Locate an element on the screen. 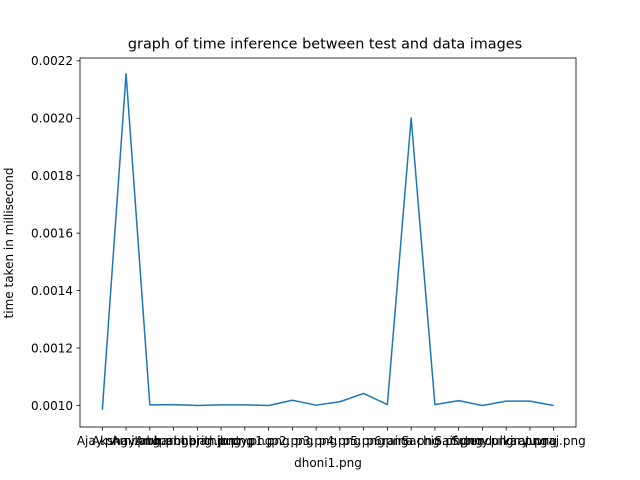 The height and width of the screenshot is (480, 640). x-tick-label: p4.png is located at coordinates (340, 441).